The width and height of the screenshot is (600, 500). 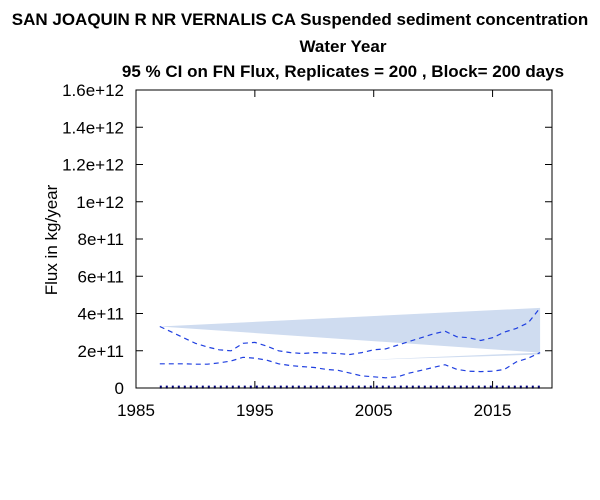 What do you see at coordinates (101, 239) in the screenshot?
I see `y-tick-label: 8e+11` at bounding box center [101, 239].